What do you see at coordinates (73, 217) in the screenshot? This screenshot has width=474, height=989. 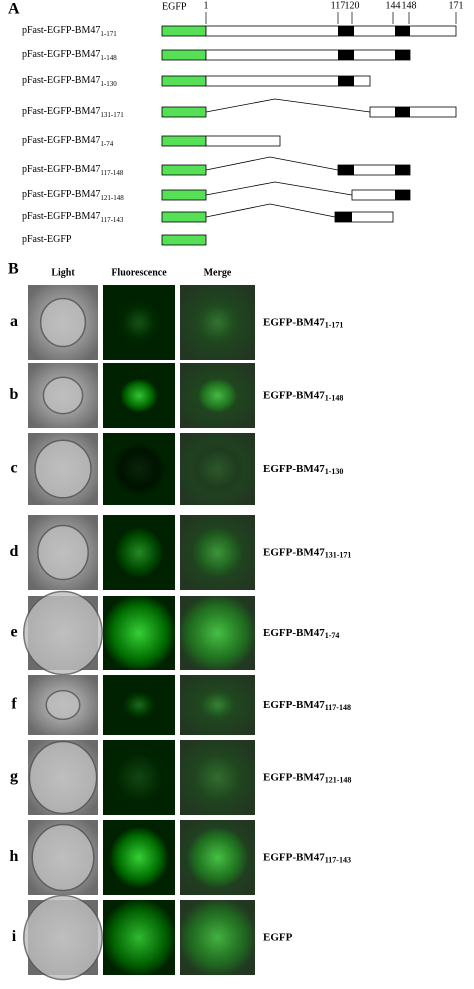 I see `construct-label: pFast-EGFP-BM47117-143` at bounding box center [73, 217].